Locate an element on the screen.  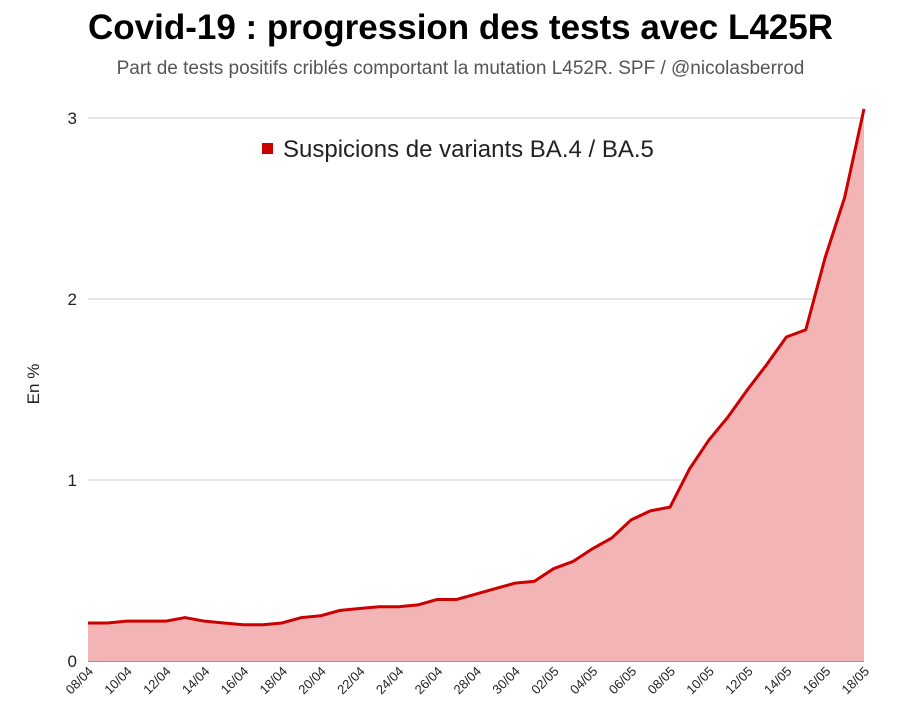
legend-swatch is located at coordinates (267, 148).